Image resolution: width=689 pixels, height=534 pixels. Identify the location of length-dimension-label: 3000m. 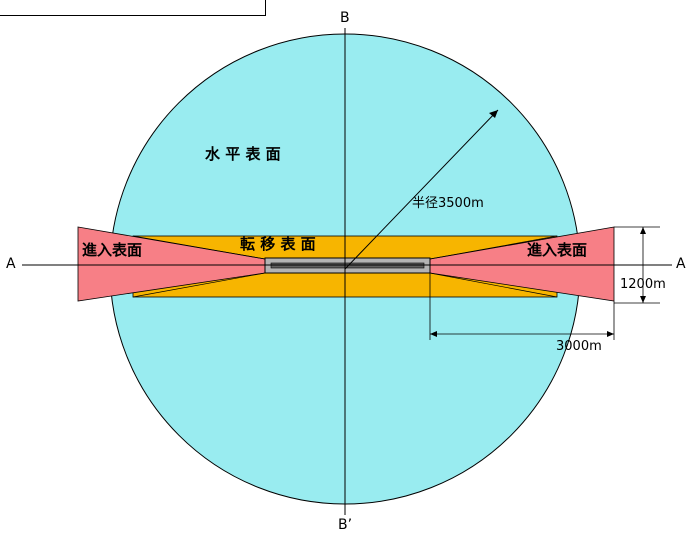
(579, 346).